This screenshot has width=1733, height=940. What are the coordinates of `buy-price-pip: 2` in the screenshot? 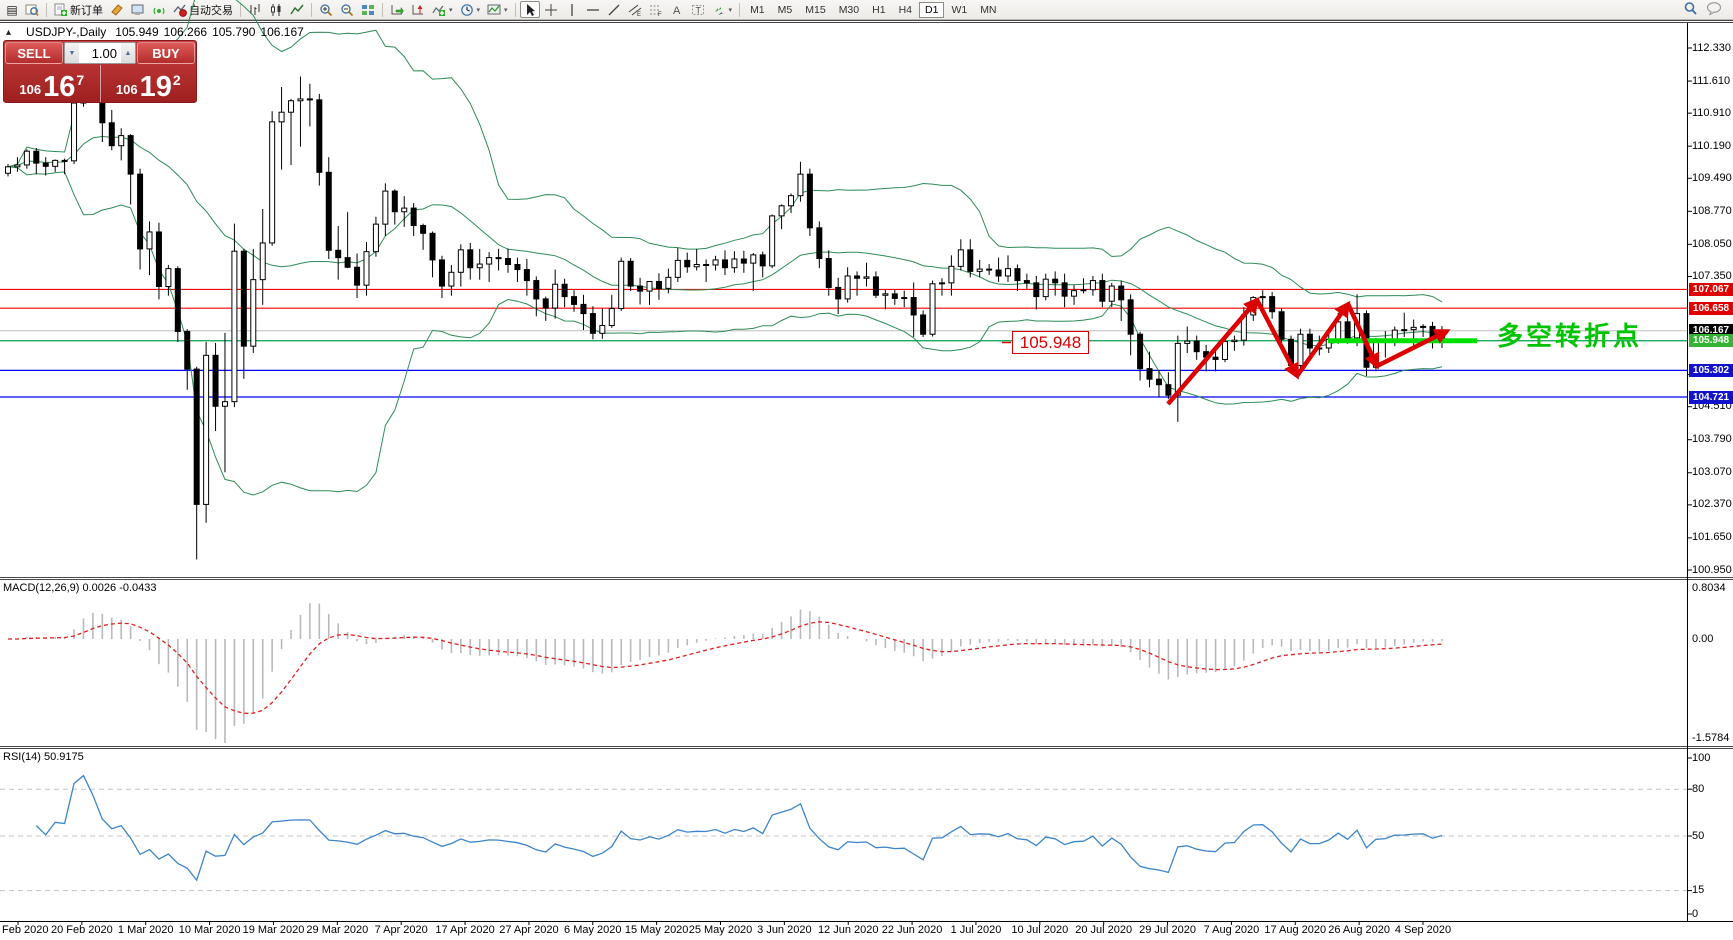 It's located at (176, 80).